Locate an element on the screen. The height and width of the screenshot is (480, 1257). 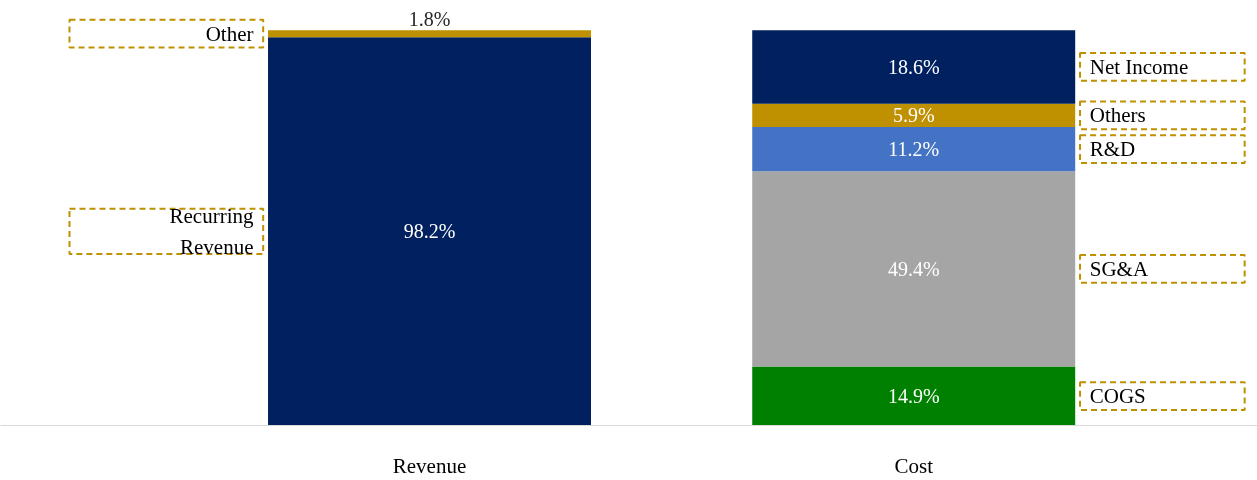
data-label: 14.9% is located at coordinates (913, 396).